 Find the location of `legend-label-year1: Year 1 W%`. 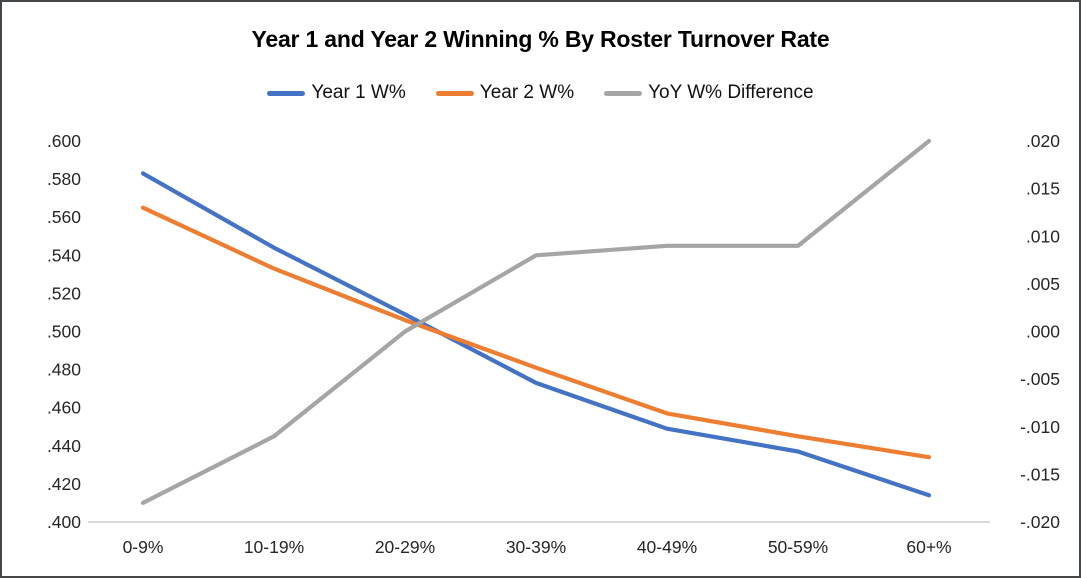

legend-label-year1: Year 1 W% is located at coordinates (358, 92).